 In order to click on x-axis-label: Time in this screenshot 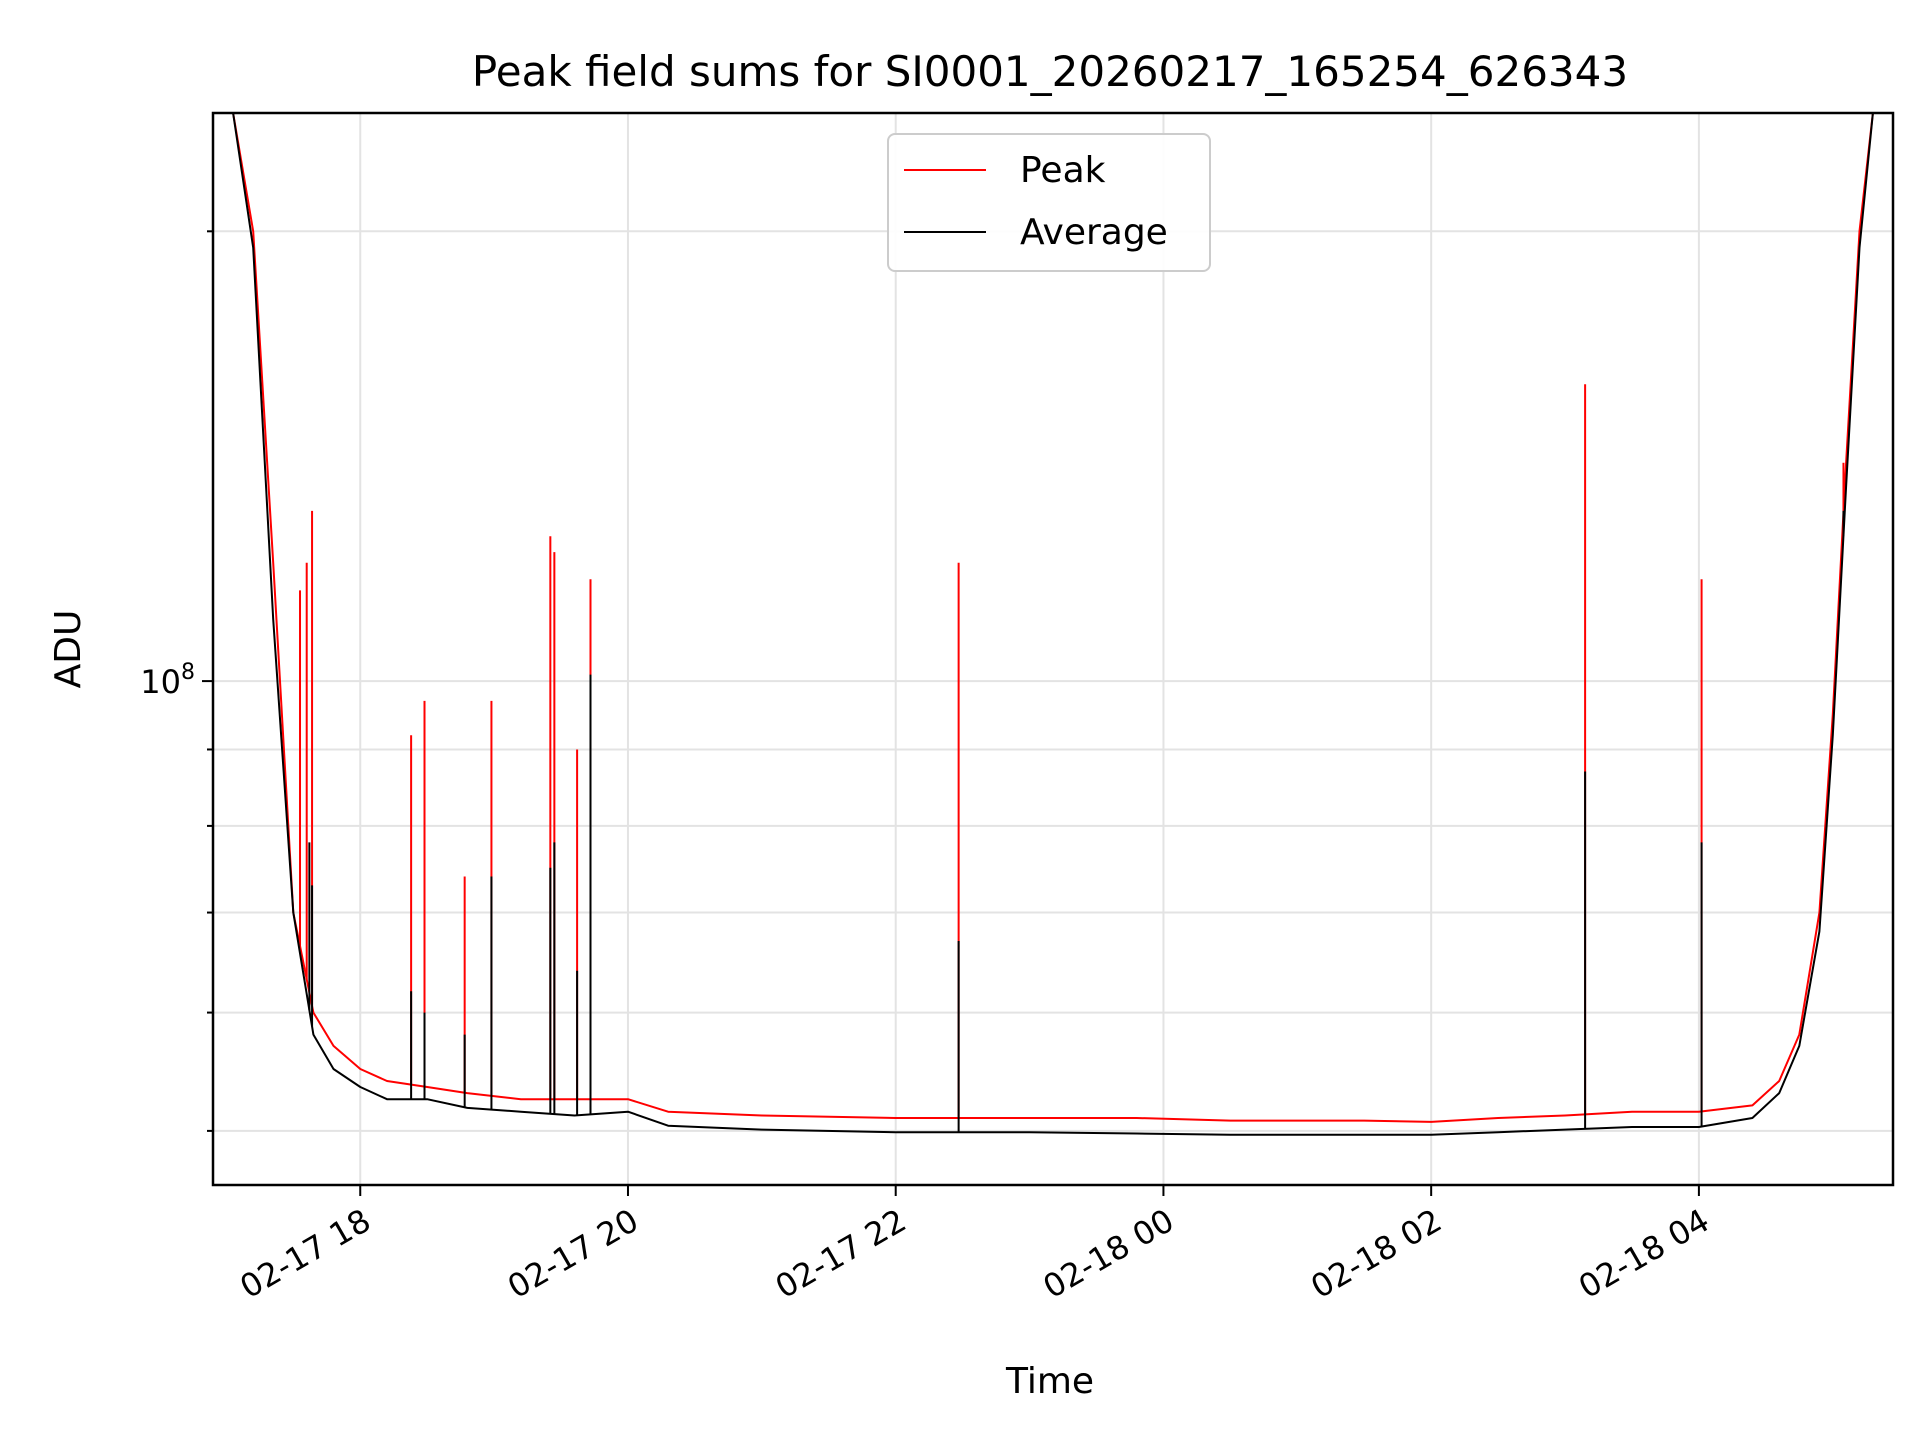, I will do `click(1049, 1381)`.